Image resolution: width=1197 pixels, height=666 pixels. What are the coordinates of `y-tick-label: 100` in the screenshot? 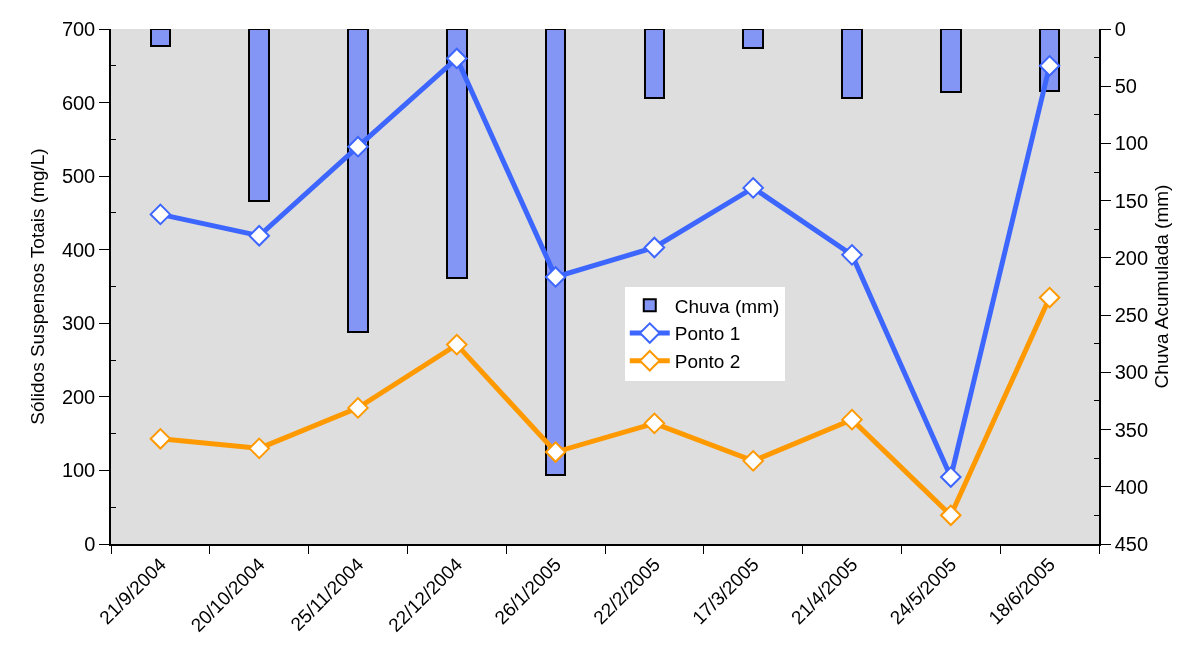 It's located at (78, 470).